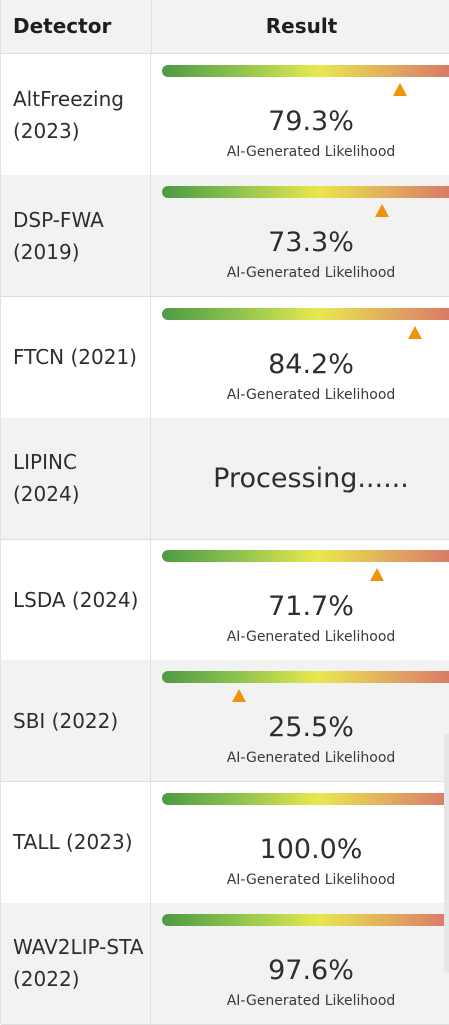 The height and width of the screenshot is (1025, 449). I want to click on result-cell: 84.2% AI-Generated Likelihood, so click(300, 357).